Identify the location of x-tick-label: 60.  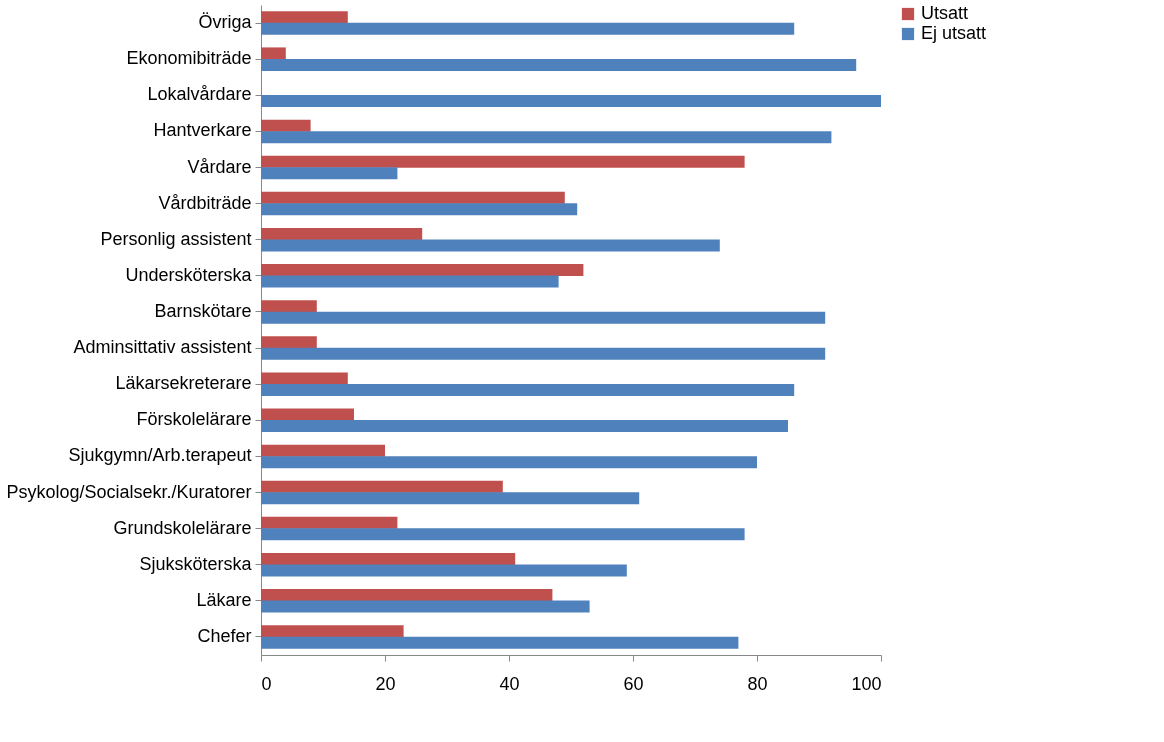
(633, 683).